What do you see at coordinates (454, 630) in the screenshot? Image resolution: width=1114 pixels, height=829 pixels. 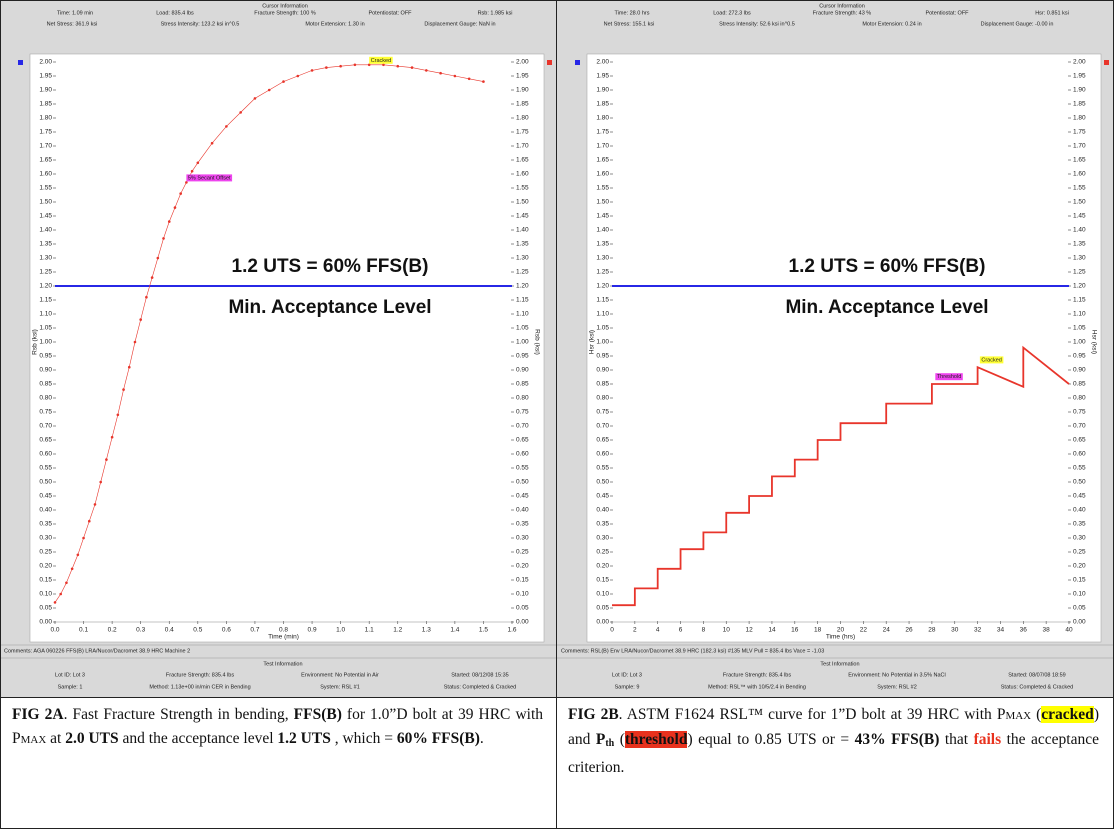 I see `x-tick-label: 1.4` at bounding box center [454, 630].